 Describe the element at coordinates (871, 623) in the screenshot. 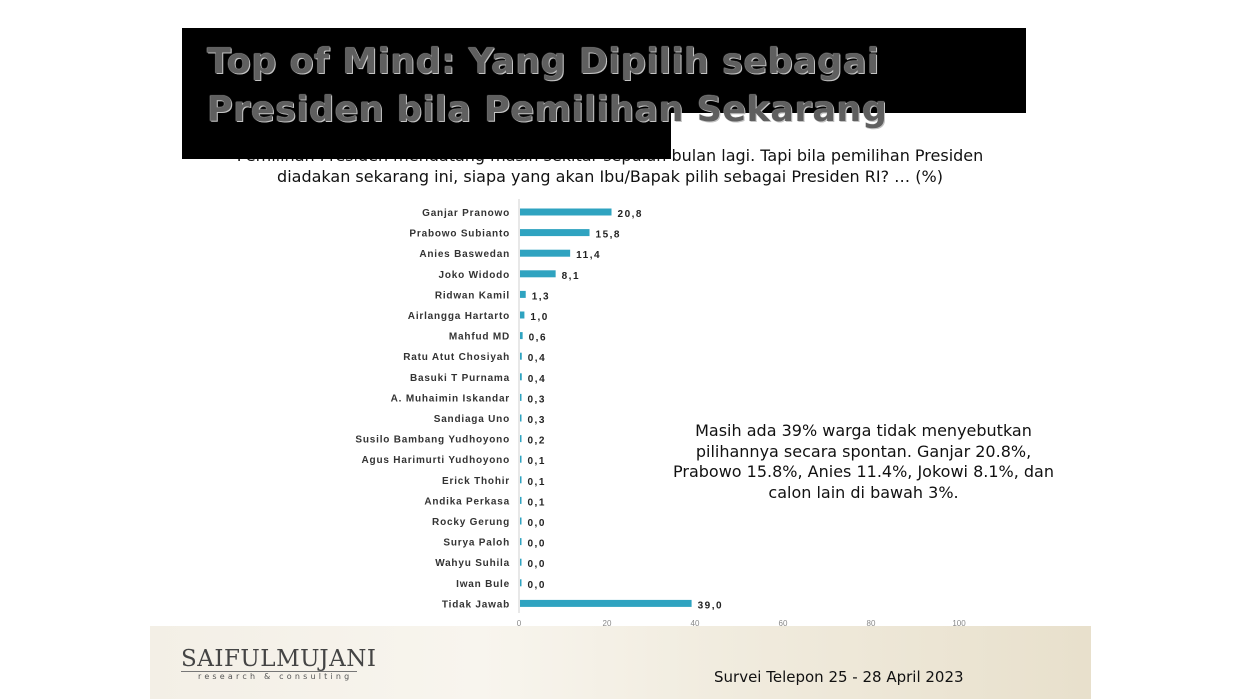

I see `x-tick-label: 80` at that location.